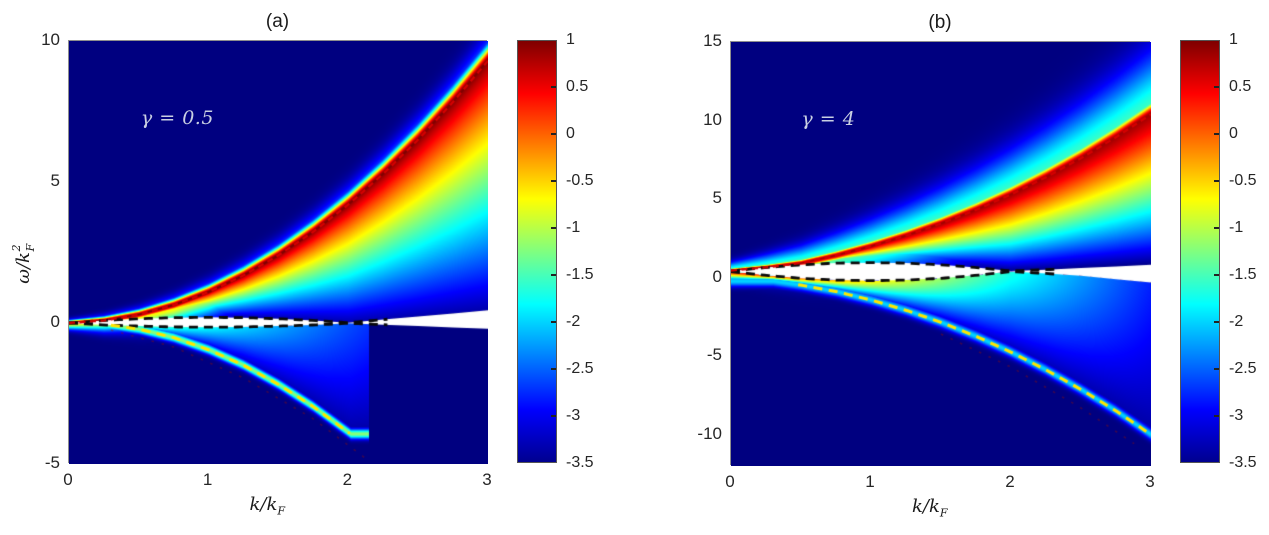 The image size is (1269, 535). What do you see at coordinates (55, 321) in the screenshot?
I see `panel-a-y-tick-label: 0` at bounding box center [55, 321].